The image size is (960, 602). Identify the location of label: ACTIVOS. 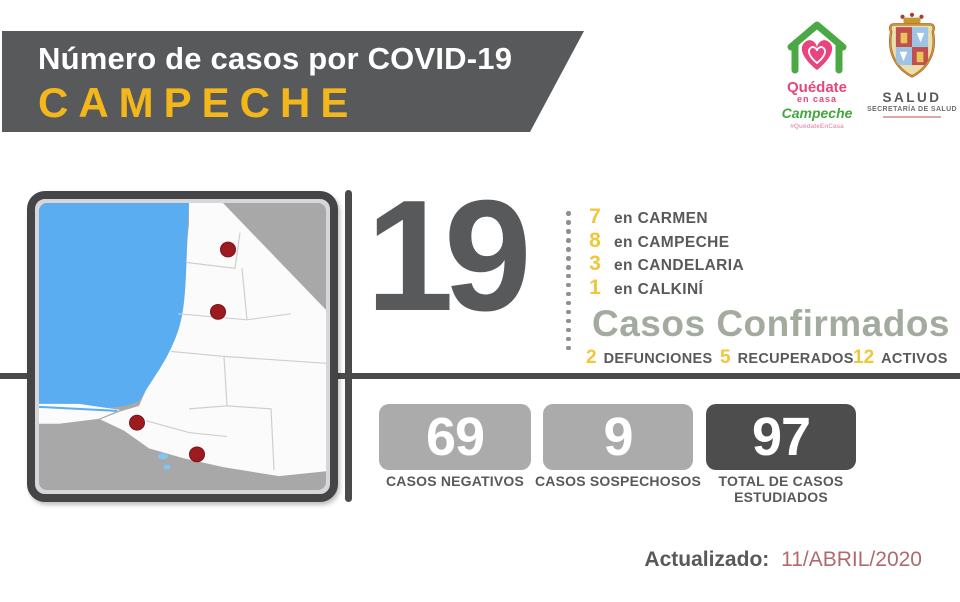
(914, 359).